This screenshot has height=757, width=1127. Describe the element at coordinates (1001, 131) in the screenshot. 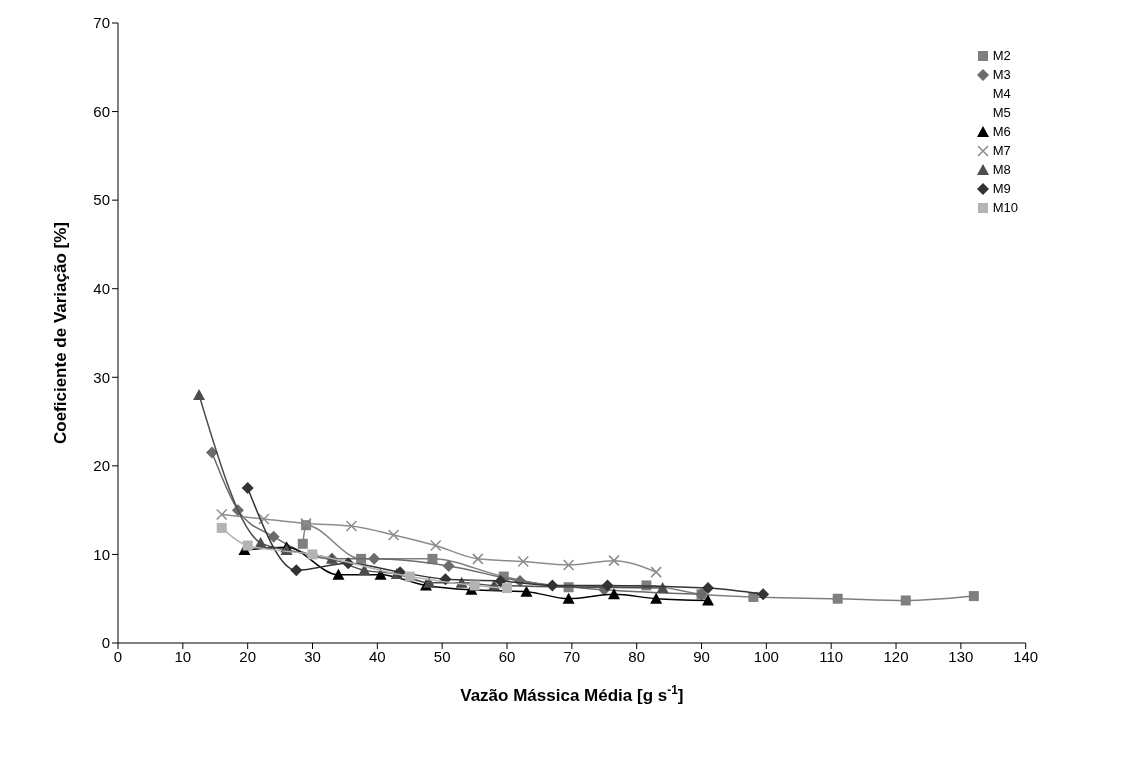

I see `legend-label: M6` at that location.